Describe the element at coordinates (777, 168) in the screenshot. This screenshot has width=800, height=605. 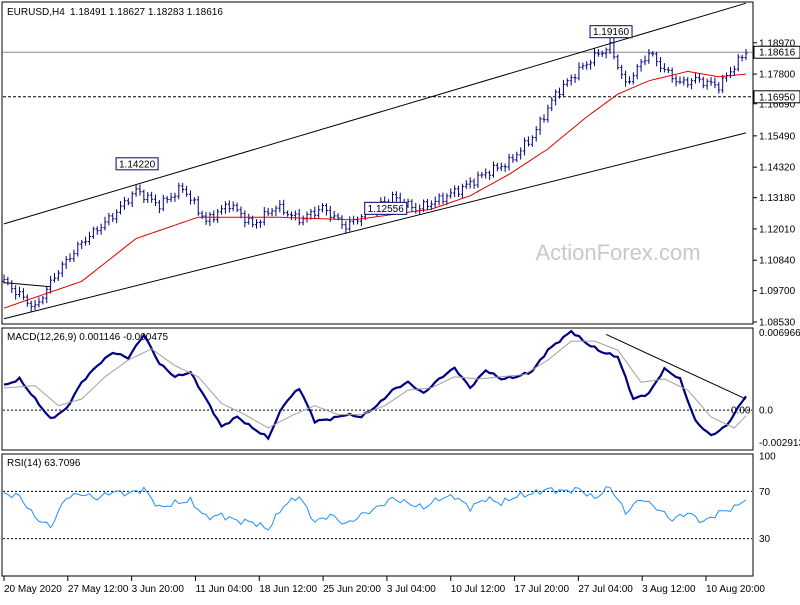
I see `price-tick-label: 1.14320` at that location.